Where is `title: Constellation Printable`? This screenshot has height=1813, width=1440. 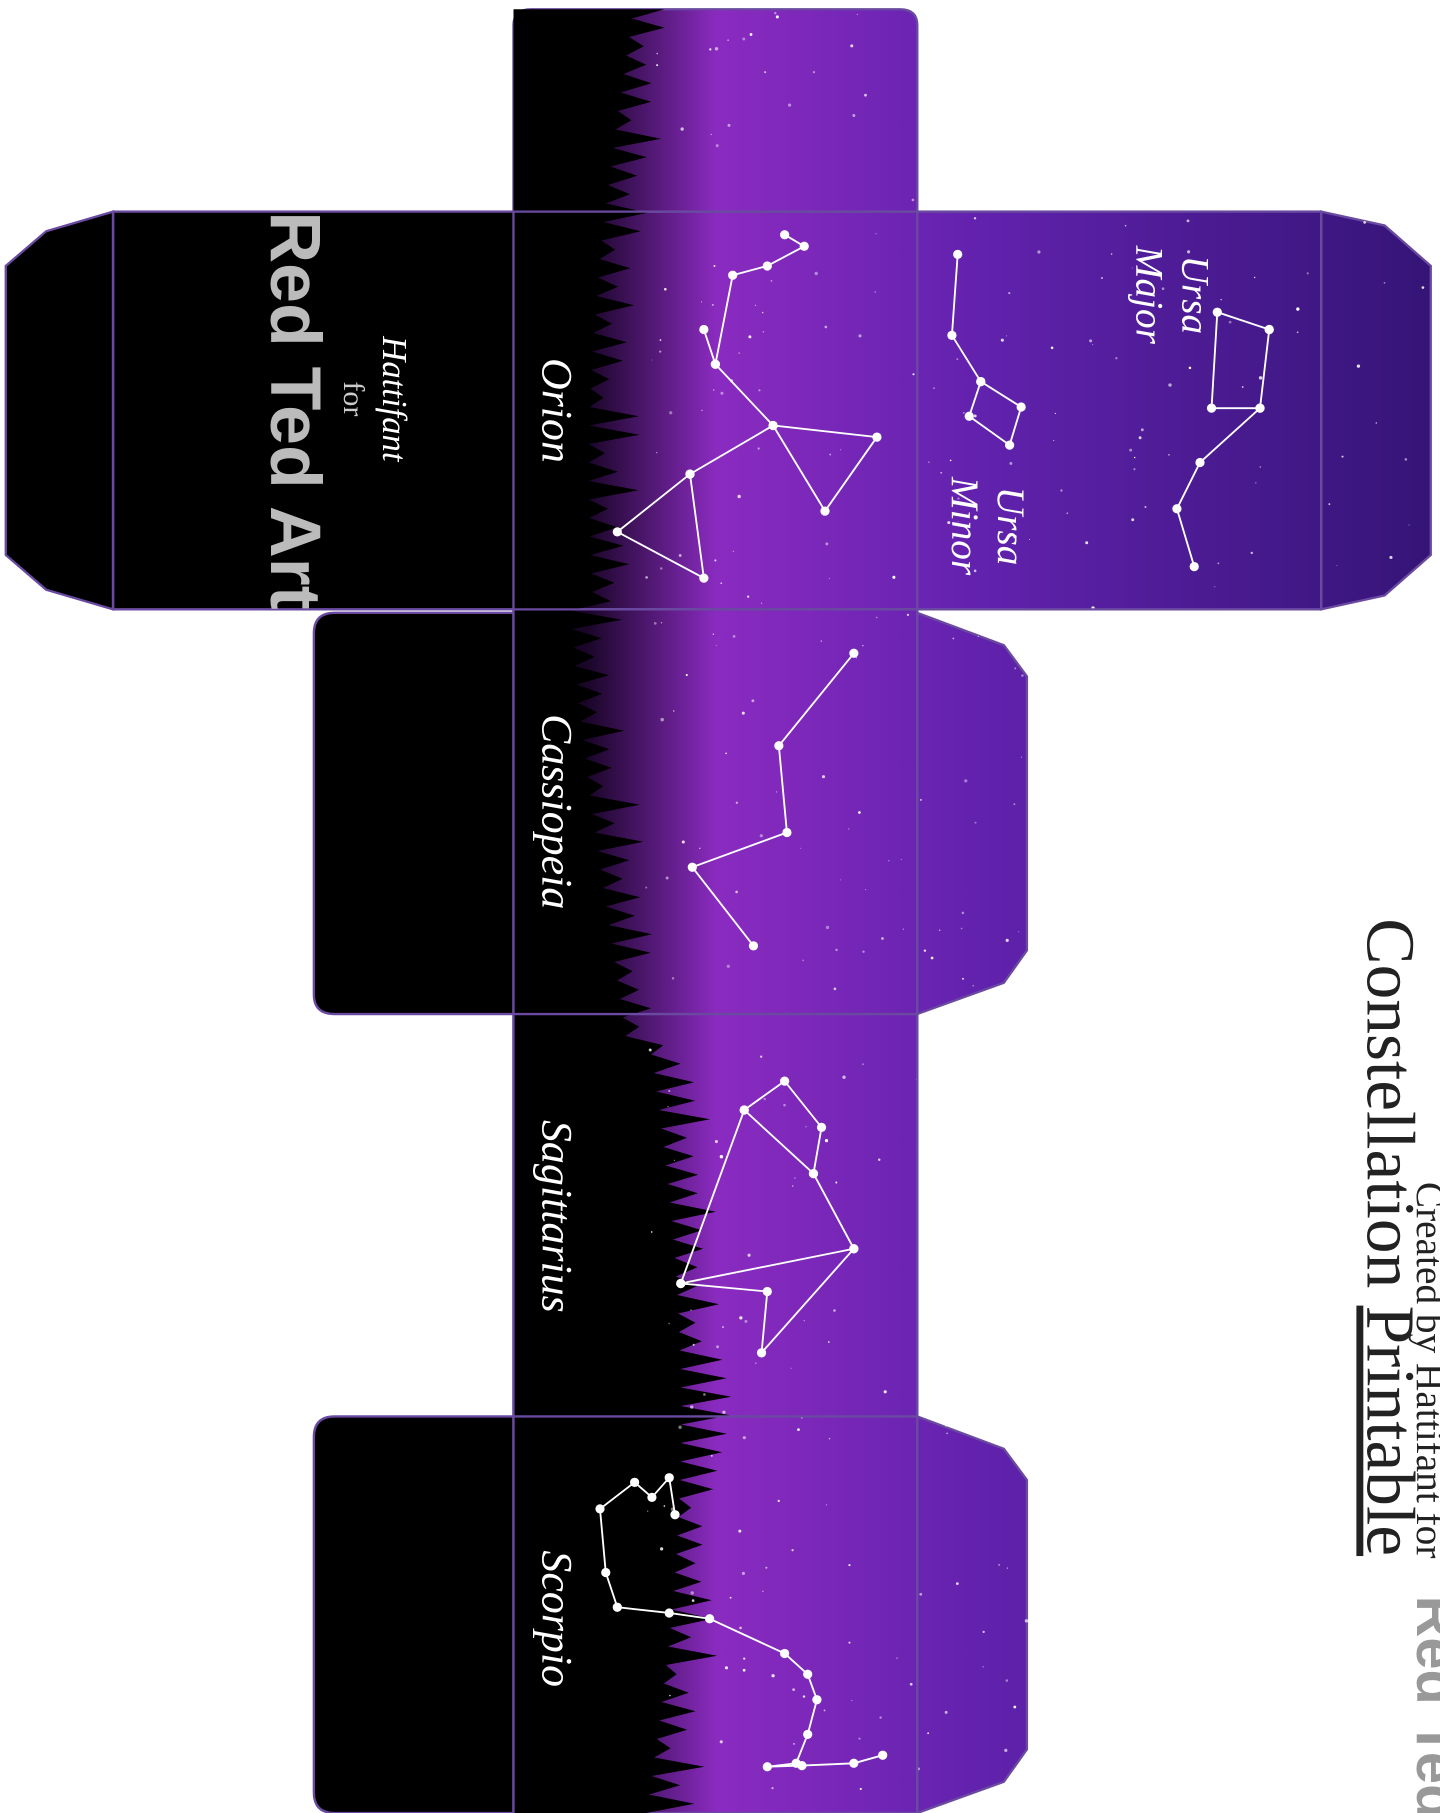
title: Constellation Printable is located at coordinates (1390, 1237).